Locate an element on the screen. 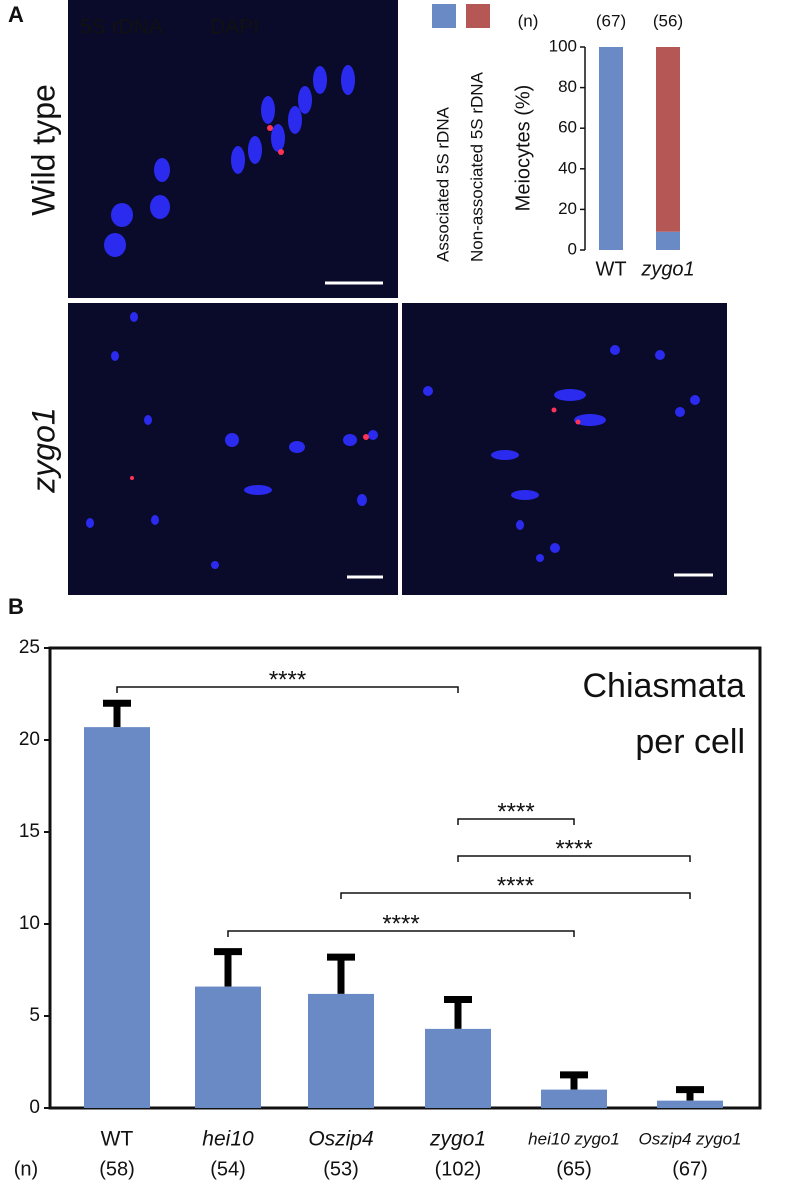 The height and width of the screenshot is (1190, 785). y-tick-label: 5 is located at coordinates (34, 1015).